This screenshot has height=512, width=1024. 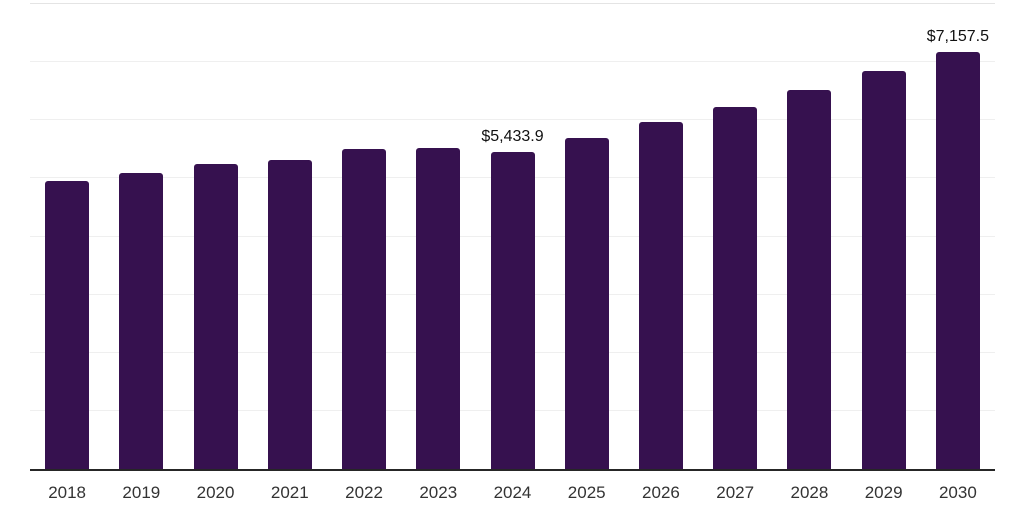 What do you see at coordinates (512, 137) in the screenshot?
I see `value-label-2024: $5,433.9` at bounding box center [512, 137].